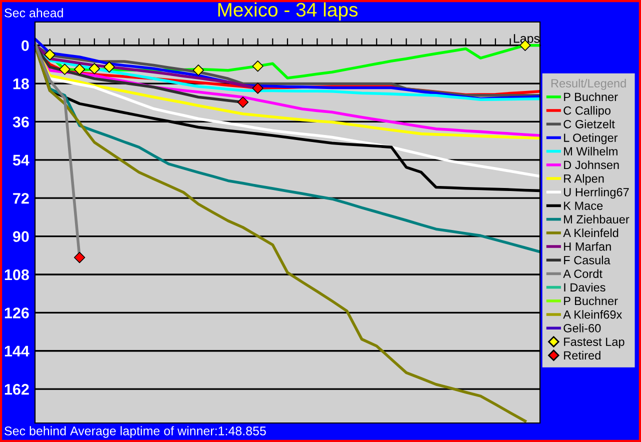 The width and height of the screenshot is (641, 442). Describe the element at coordinates (35, 431) in the screenshot. I see `text: Sec behind` at that location.